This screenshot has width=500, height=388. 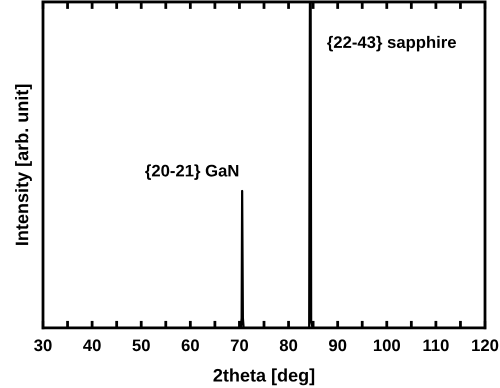 What do you see at coordinates (191, 172) in the screenshot?
I see `annotation: {20-21} GaN` at bounding box center [191, 172].